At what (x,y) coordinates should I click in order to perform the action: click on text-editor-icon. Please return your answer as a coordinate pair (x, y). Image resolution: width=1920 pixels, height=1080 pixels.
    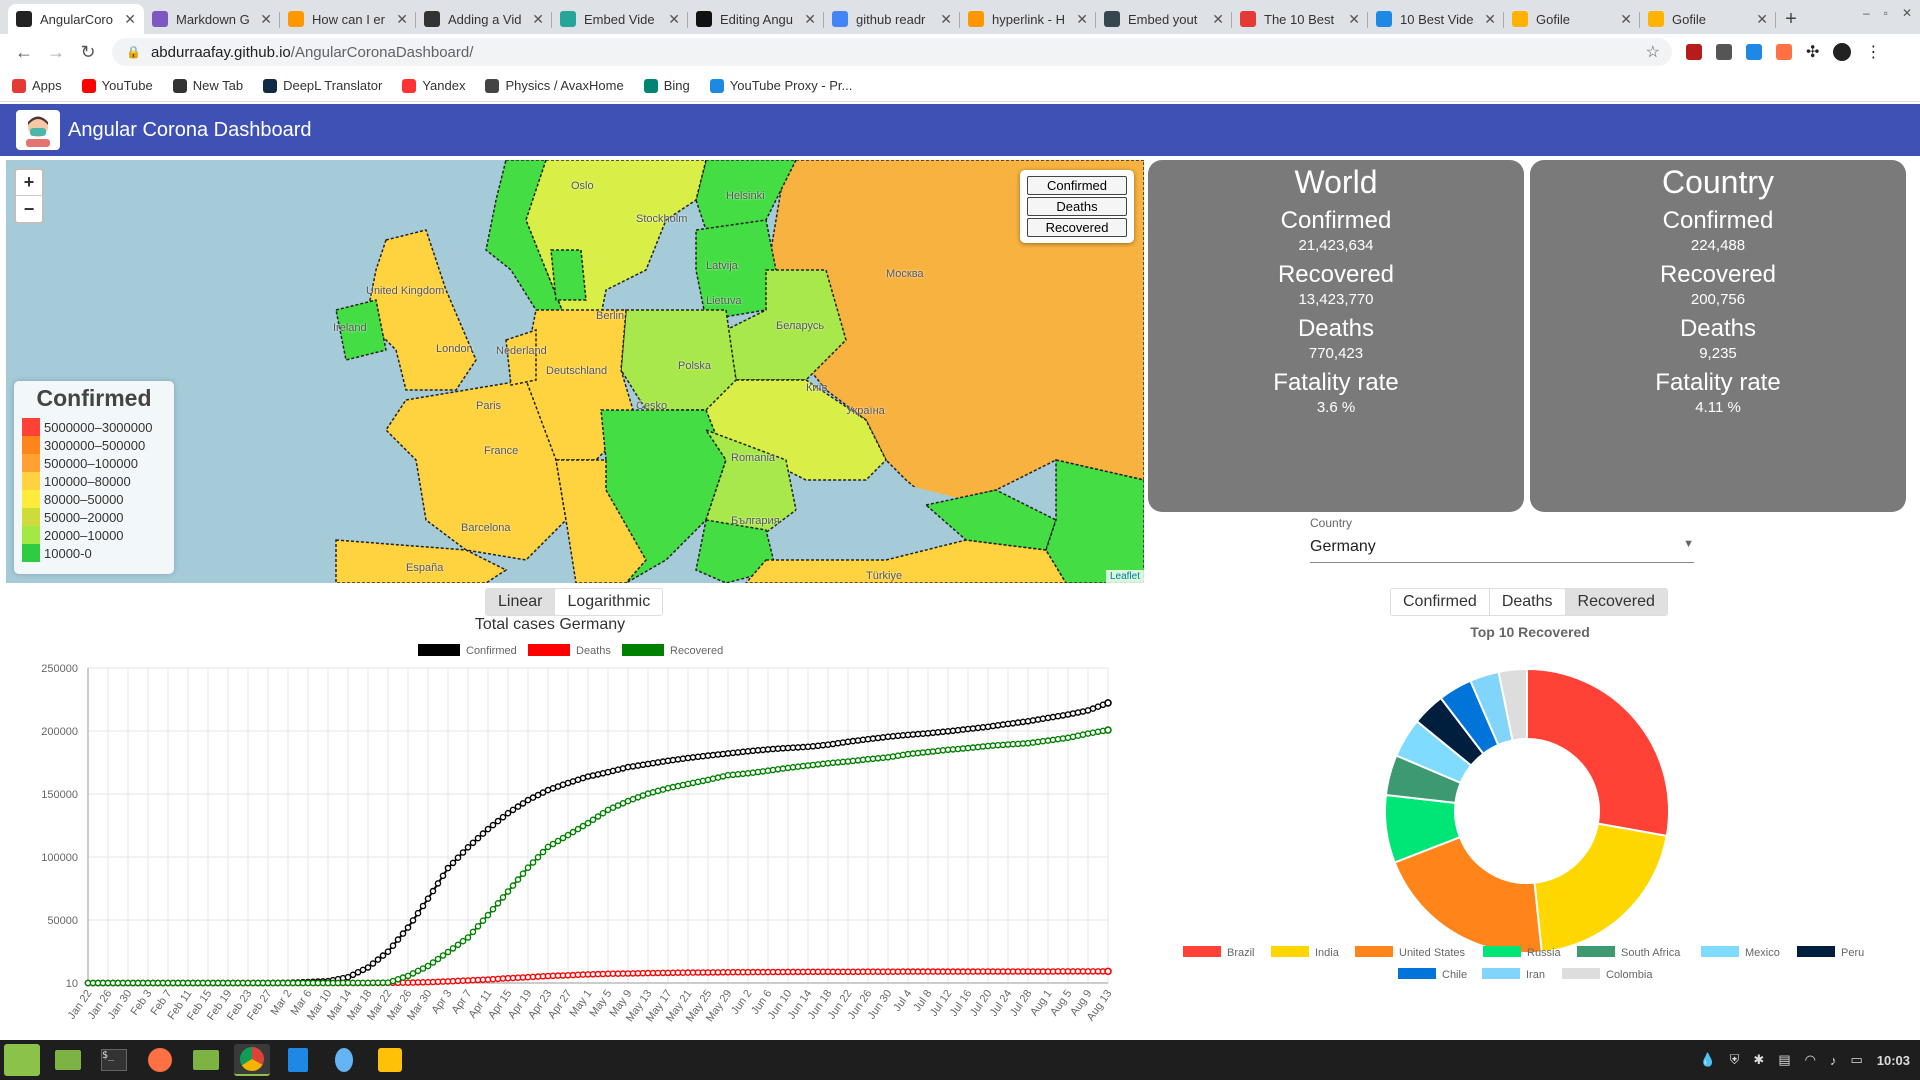
    Looking at the image, I should click on (298, 1060).